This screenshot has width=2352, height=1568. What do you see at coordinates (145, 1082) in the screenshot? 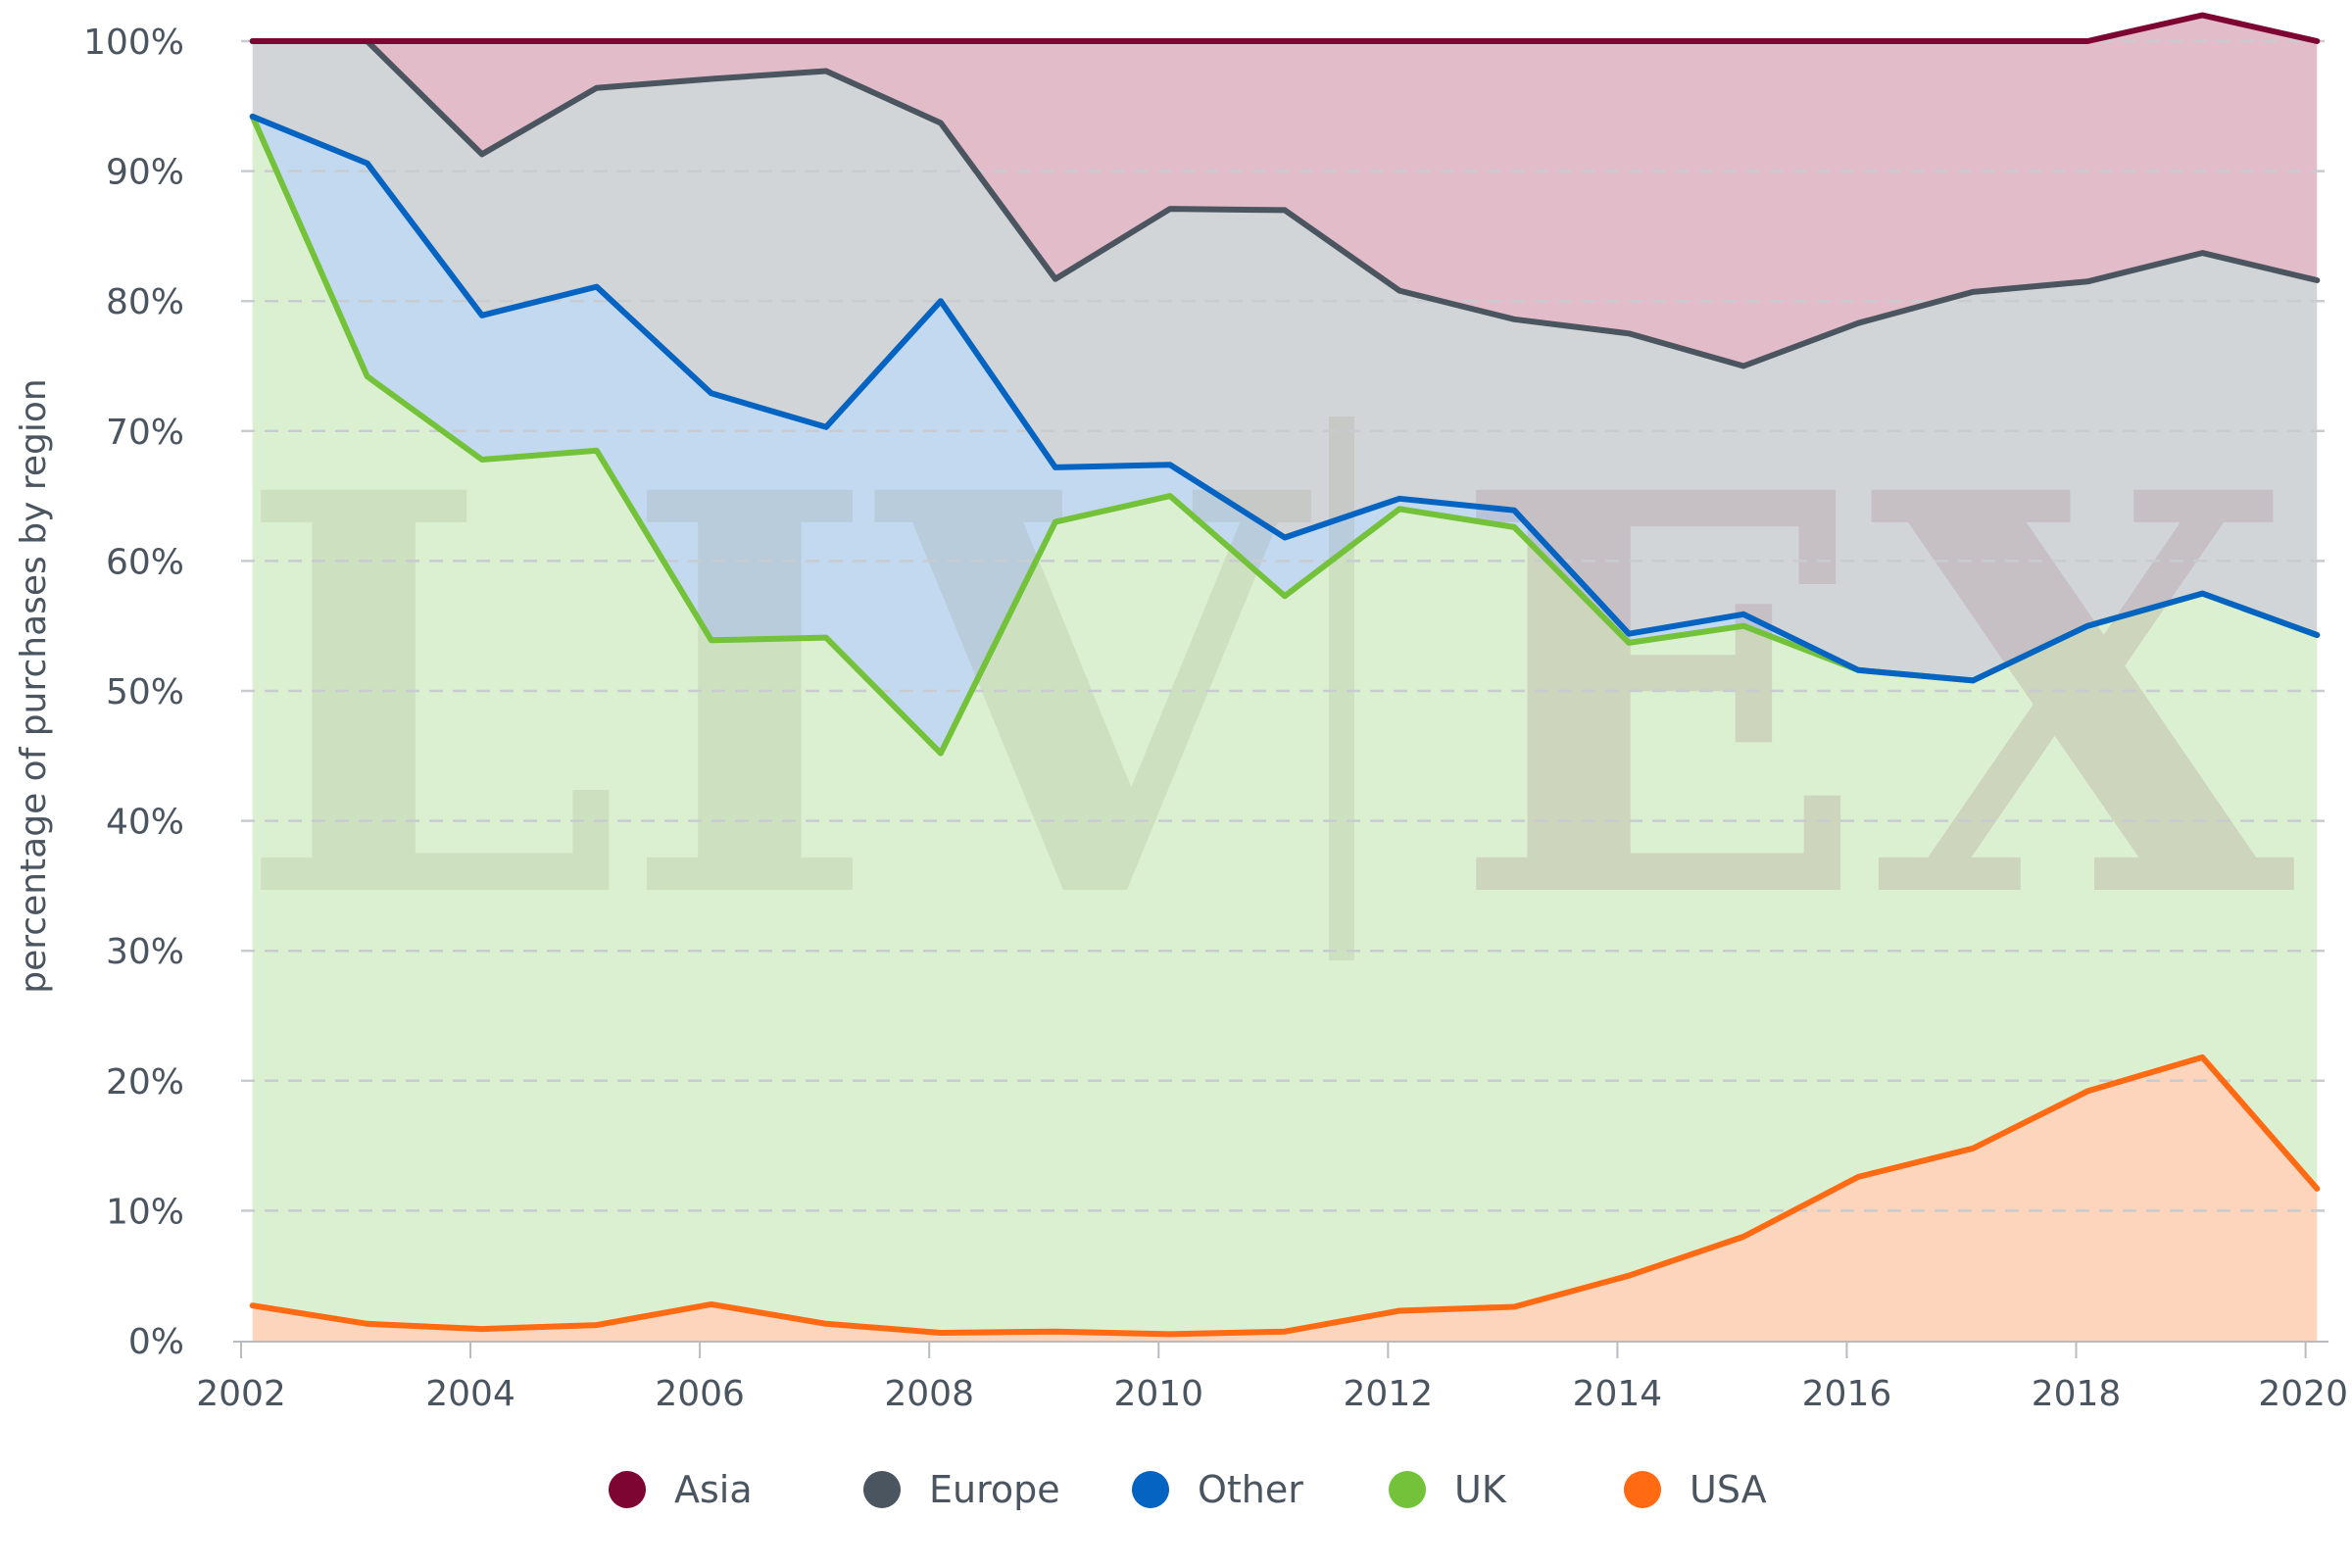
I see `y-tick-label: 20%` at bounding box center [145, 1082].